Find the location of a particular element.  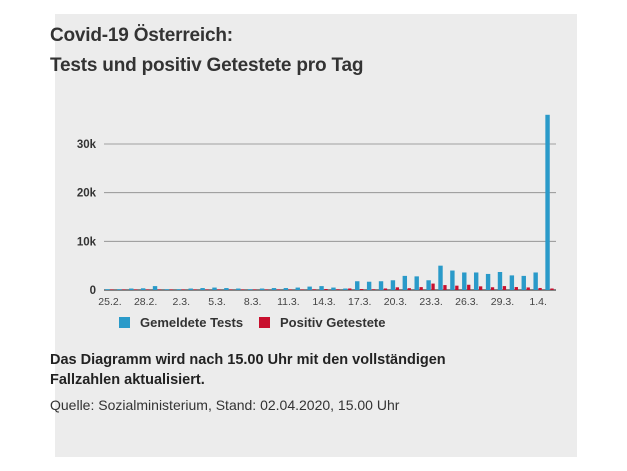

legend-label-positive: Positiv Getestete is located at coordinates (333, 322).